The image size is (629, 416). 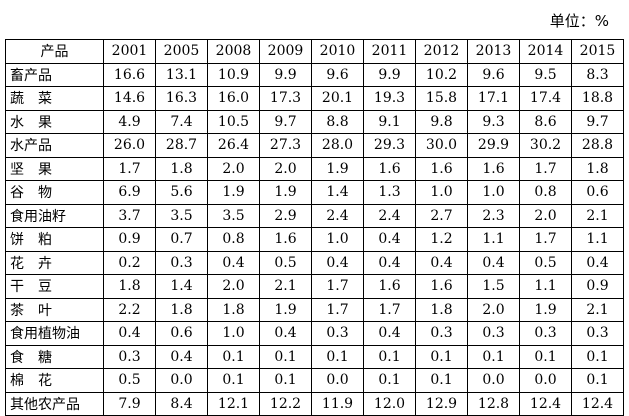 I want to click on value-cell: 12.9, so click(x=441, y=403).